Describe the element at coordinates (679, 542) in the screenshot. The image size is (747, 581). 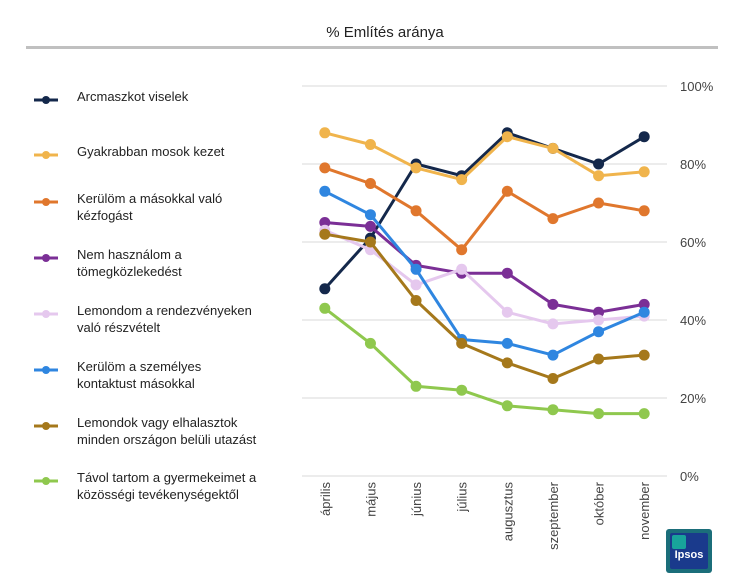
I see `ipsos-logo-accent` at that location.